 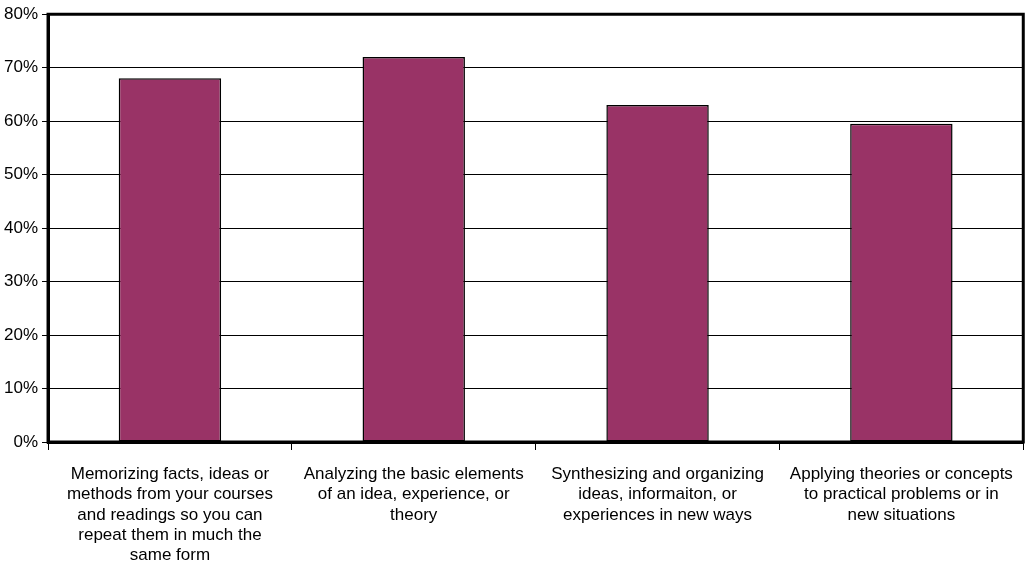 What do you see at coordinates (657, 493) in the screenshot?
I see `x-tick-label: Synthesizing and organizing ideas, informaiton, or experiences in new ways` at bounding box center [657, 493].